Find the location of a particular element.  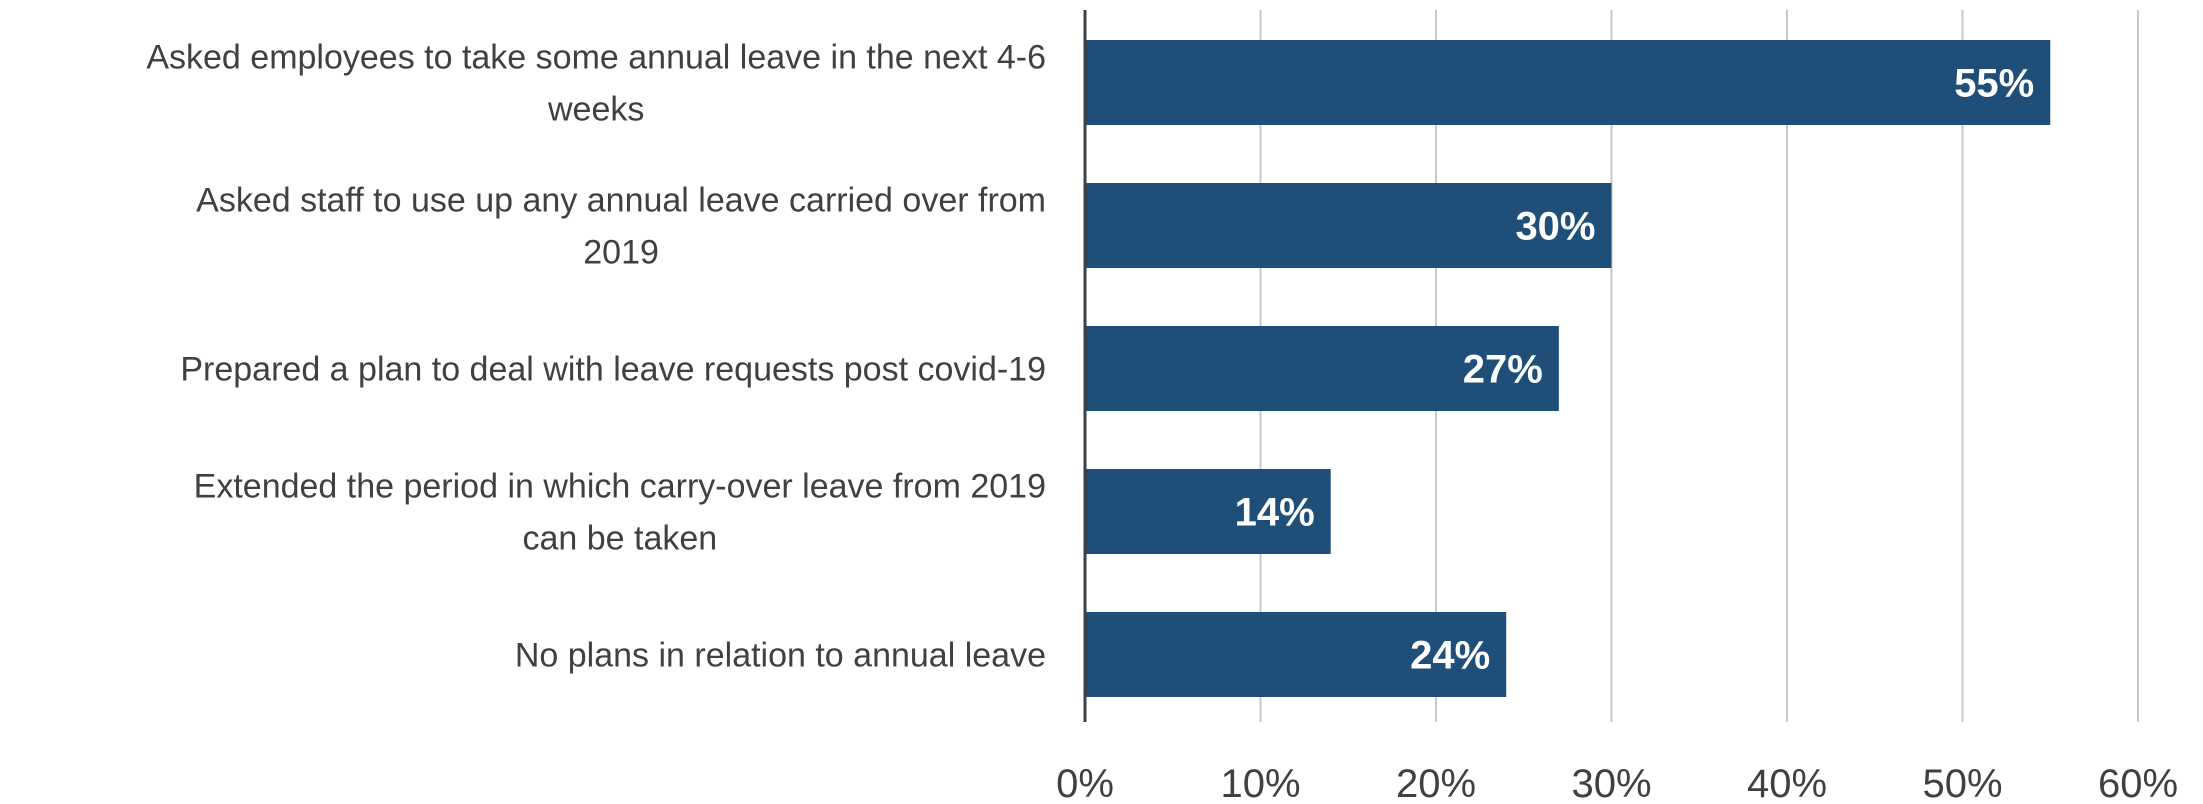

category-label-line: can be taken is located at coordinates (619, 539).